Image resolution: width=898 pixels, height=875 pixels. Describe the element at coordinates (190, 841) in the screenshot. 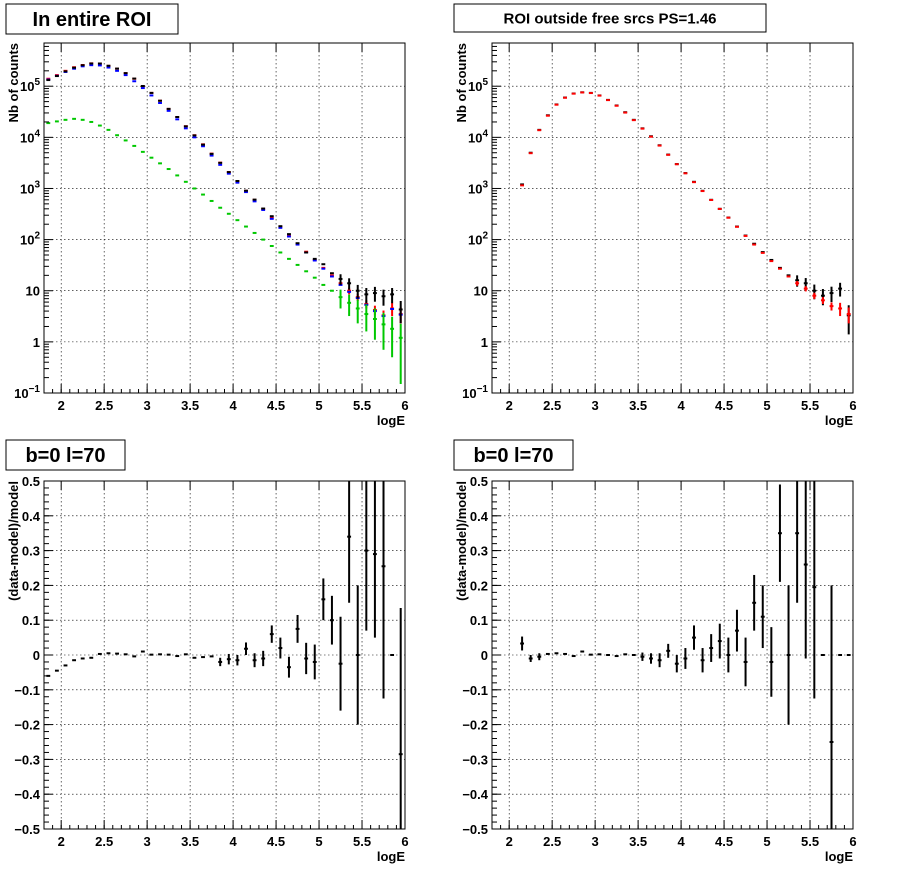

I see `x-tick-label: 3.5` at that location.